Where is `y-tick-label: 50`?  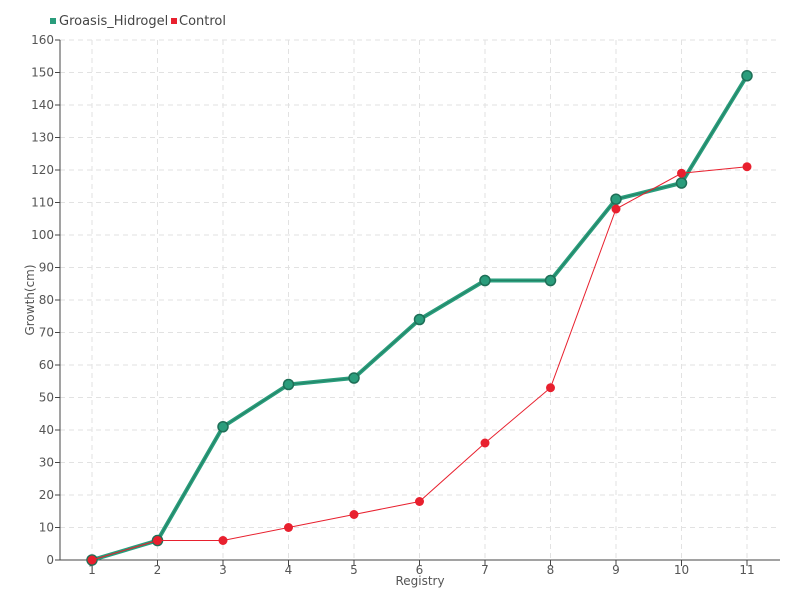
y-tick-label: 50 is located at coordinates (46, 398).